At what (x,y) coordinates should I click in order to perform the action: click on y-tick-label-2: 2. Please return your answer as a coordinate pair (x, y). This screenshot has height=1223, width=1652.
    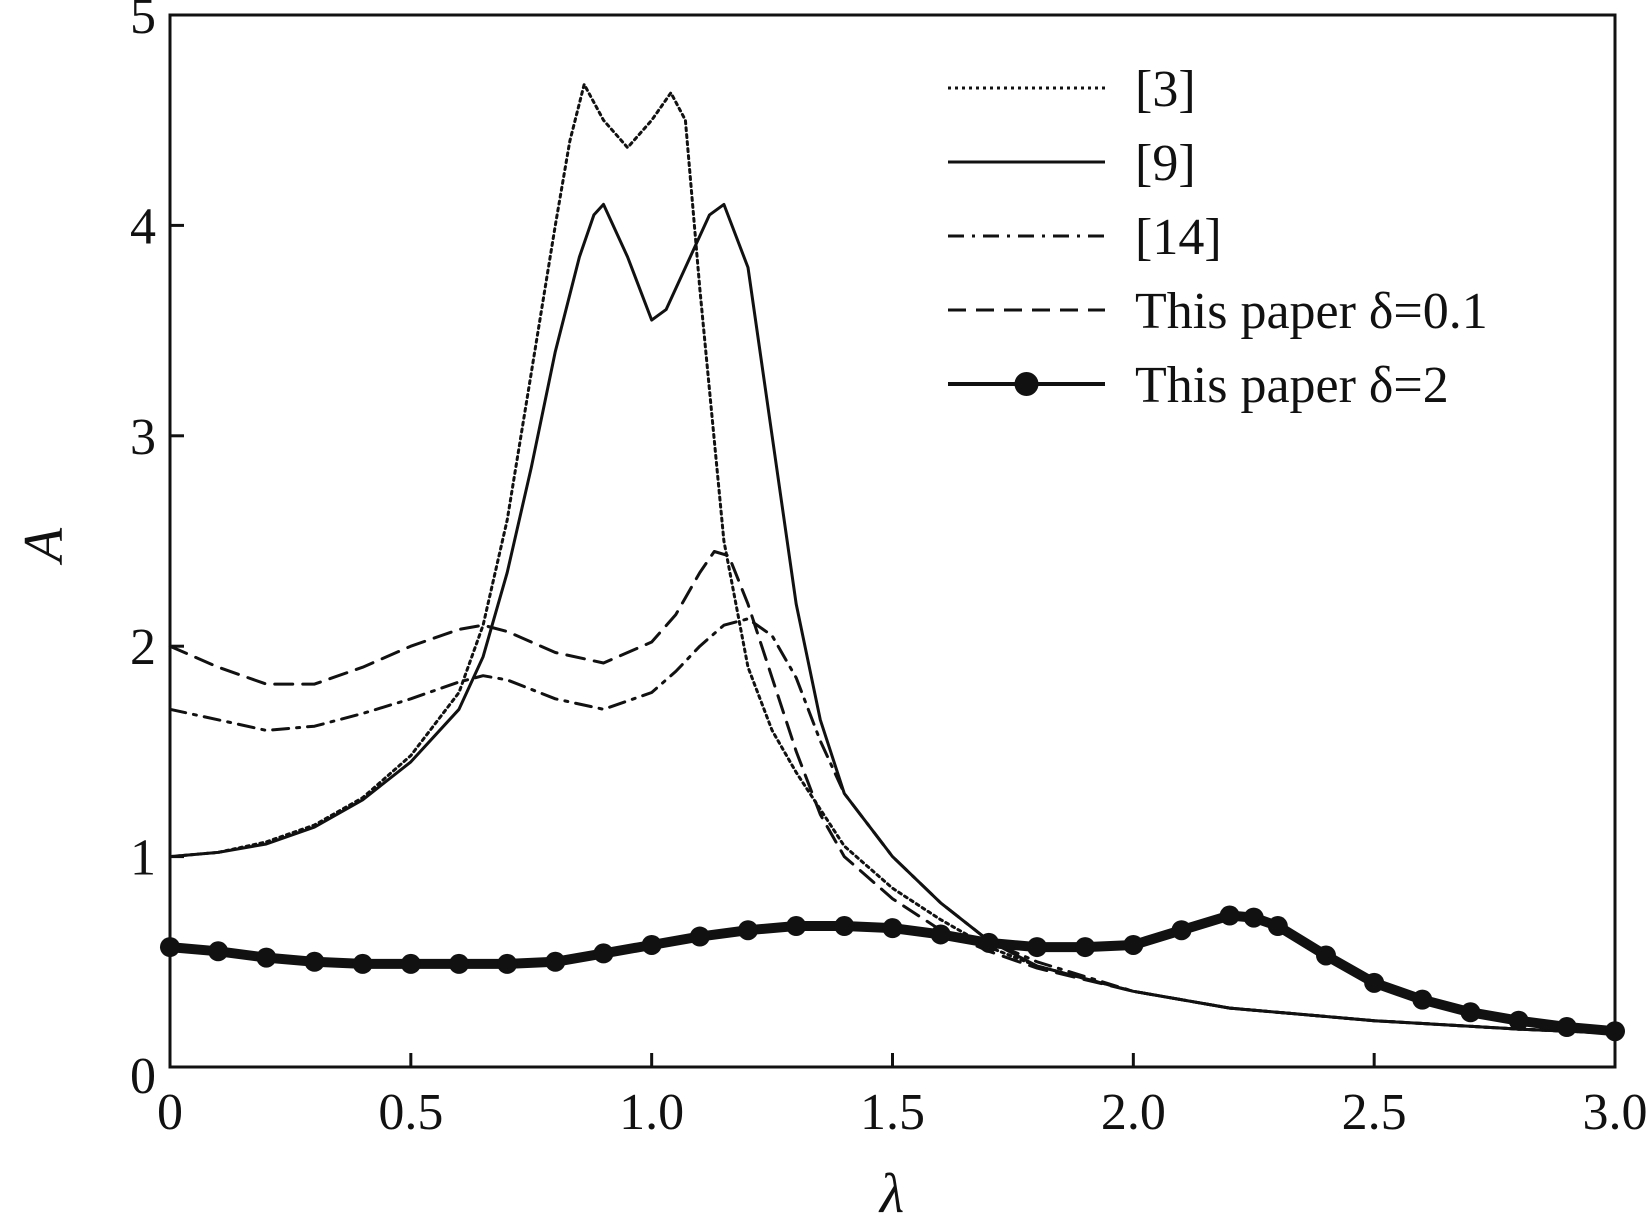
    Looking at the image, I should click on (143, 647).